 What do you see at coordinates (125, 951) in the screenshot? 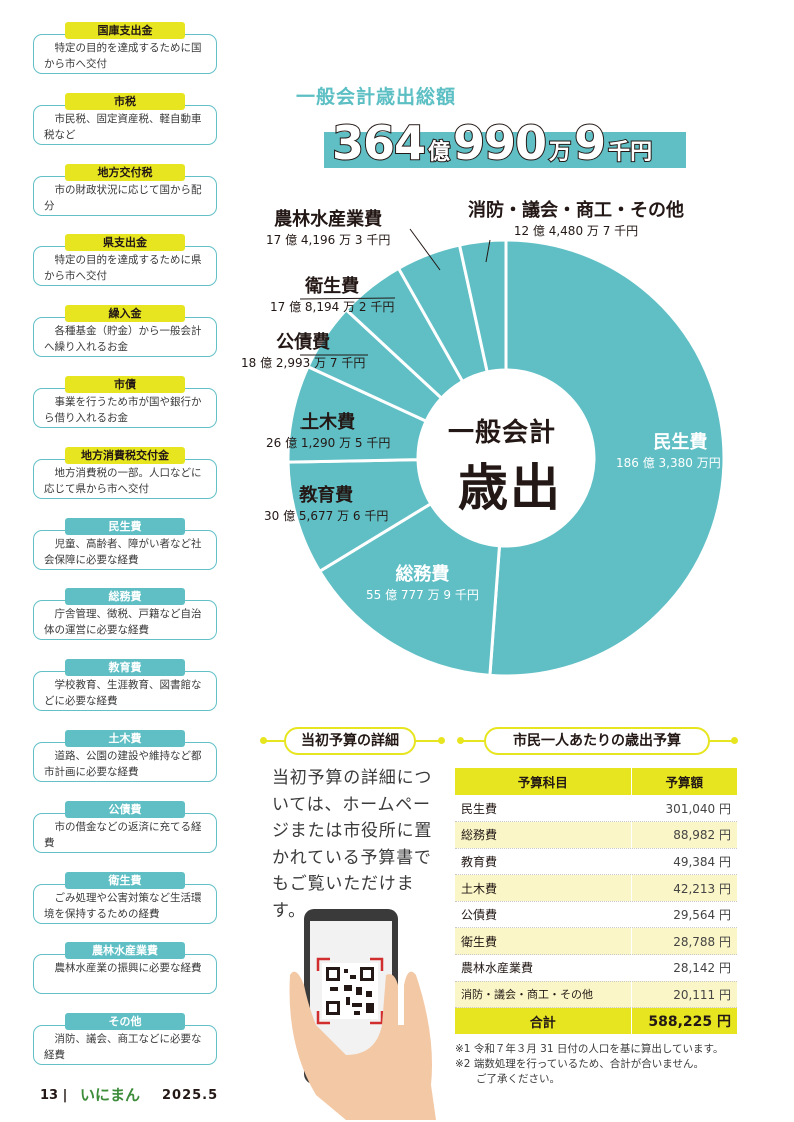
I see `glossary-term: 農林水産業費` at bounding box center [125, 951].